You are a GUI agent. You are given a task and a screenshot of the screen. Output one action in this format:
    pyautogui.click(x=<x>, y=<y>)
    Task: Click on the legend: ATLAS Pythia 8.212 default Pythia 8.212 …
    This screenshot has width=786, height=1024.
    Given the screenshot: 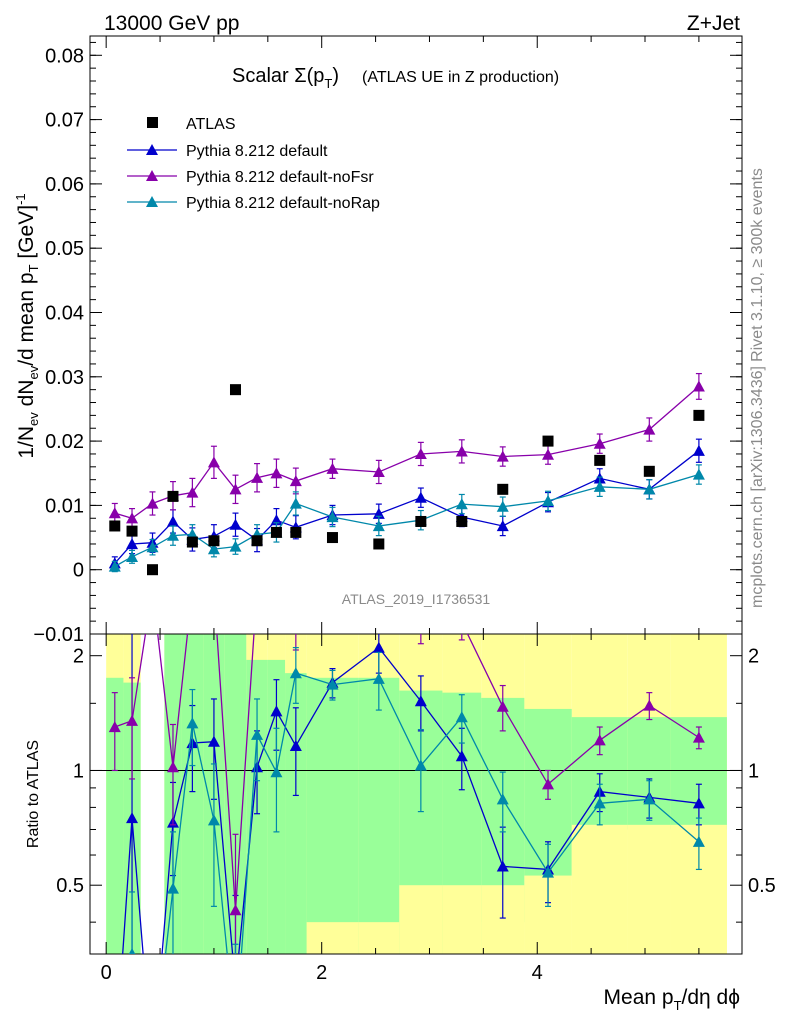 What is the action you would take?
    pyautogui.click(x=253, y=164)
    